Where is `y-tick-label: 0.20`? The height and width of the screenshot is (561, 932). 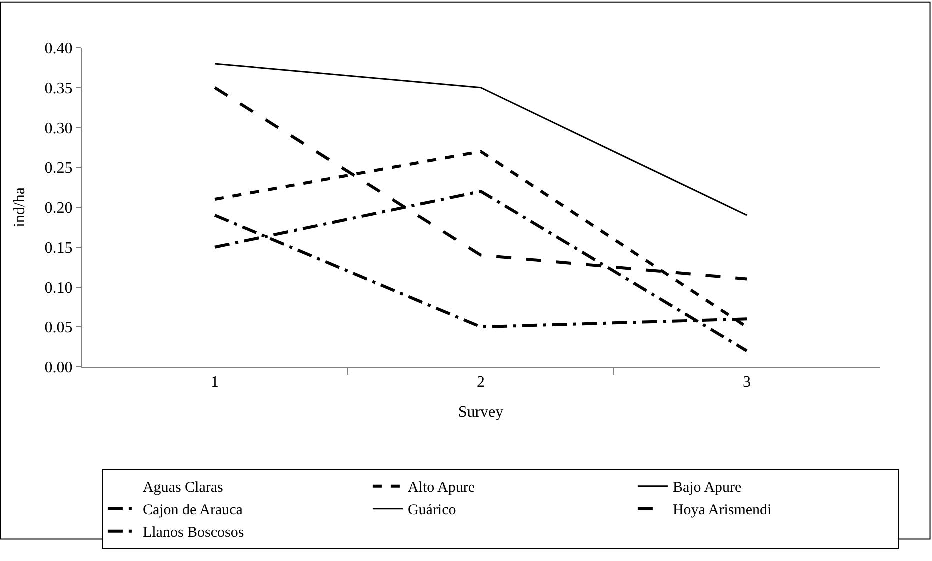 y-tick-label: 0.20 is located at coordinates (58, 209).